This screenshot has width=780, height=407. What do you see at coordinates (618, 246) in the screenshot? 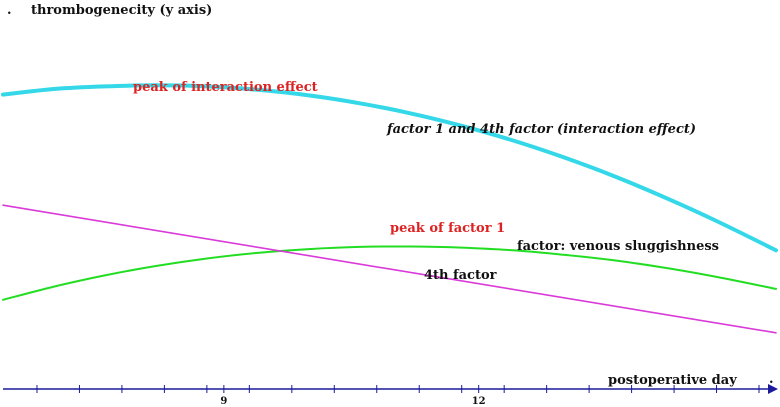
I see `annotation-venous-sluggishness: factor: venous sluggishness` at bounding box center [618, 246].